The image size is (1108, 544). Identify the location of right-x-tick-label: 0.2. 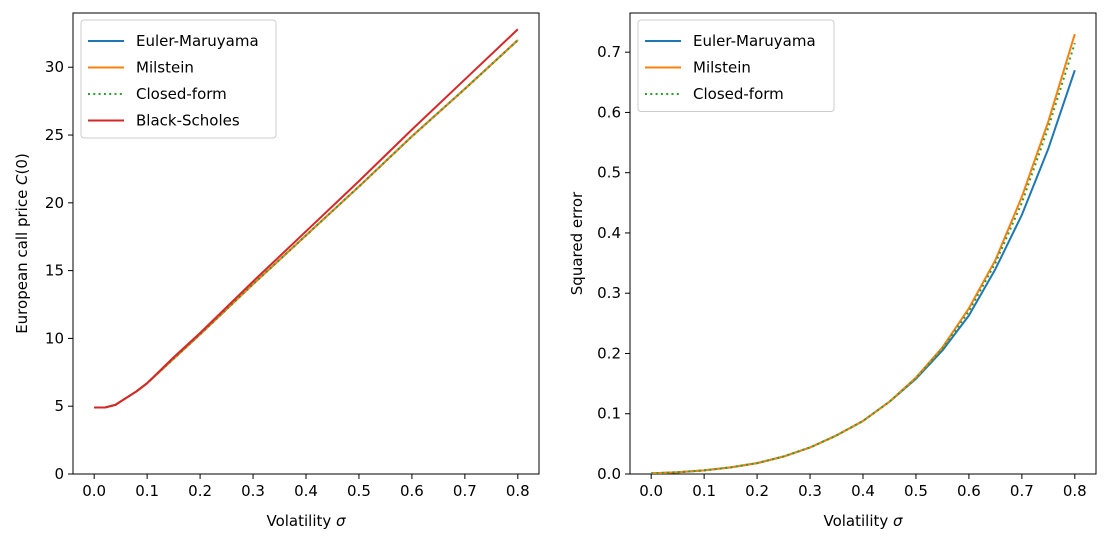
(757, 491).